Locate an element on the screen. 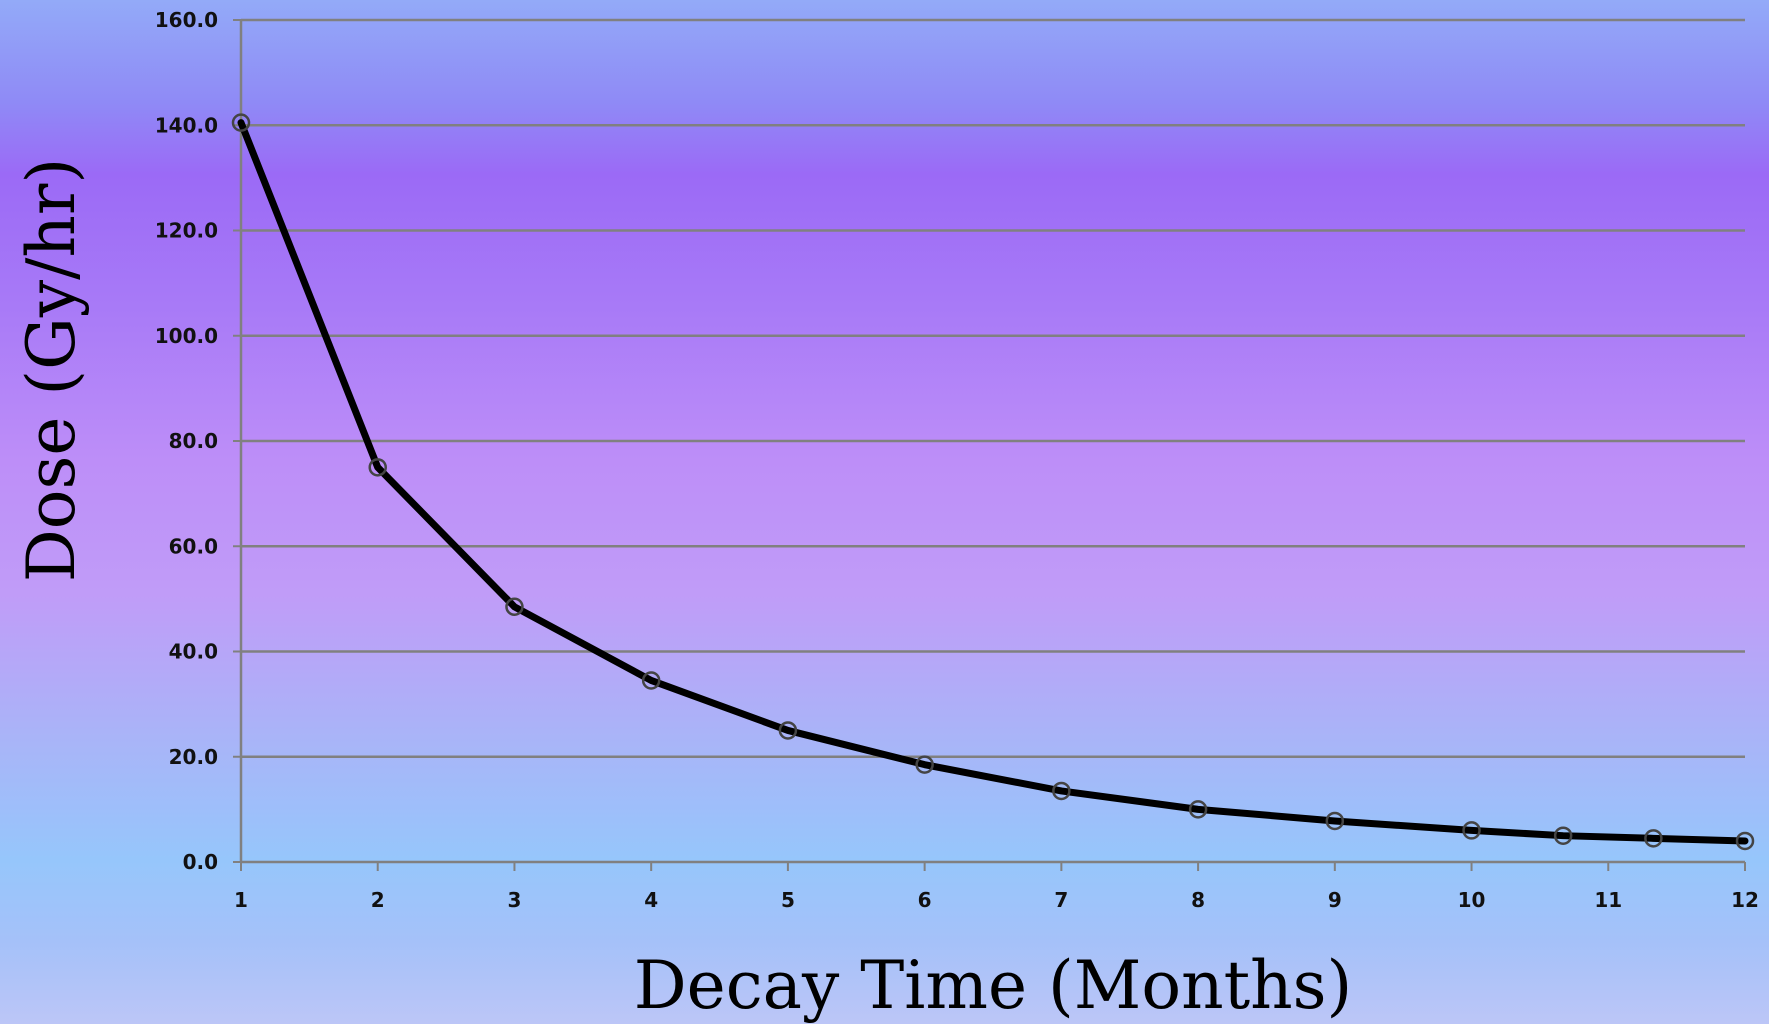 The image size is (1769, 1024). x-tick-label: 1 is located at coordinates (241, 900).